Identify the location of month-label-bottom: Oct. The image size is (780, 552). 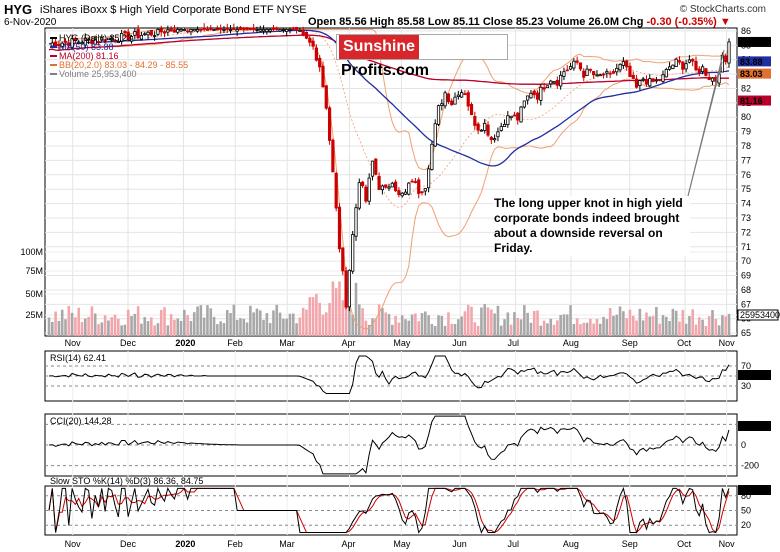
(684, 544).